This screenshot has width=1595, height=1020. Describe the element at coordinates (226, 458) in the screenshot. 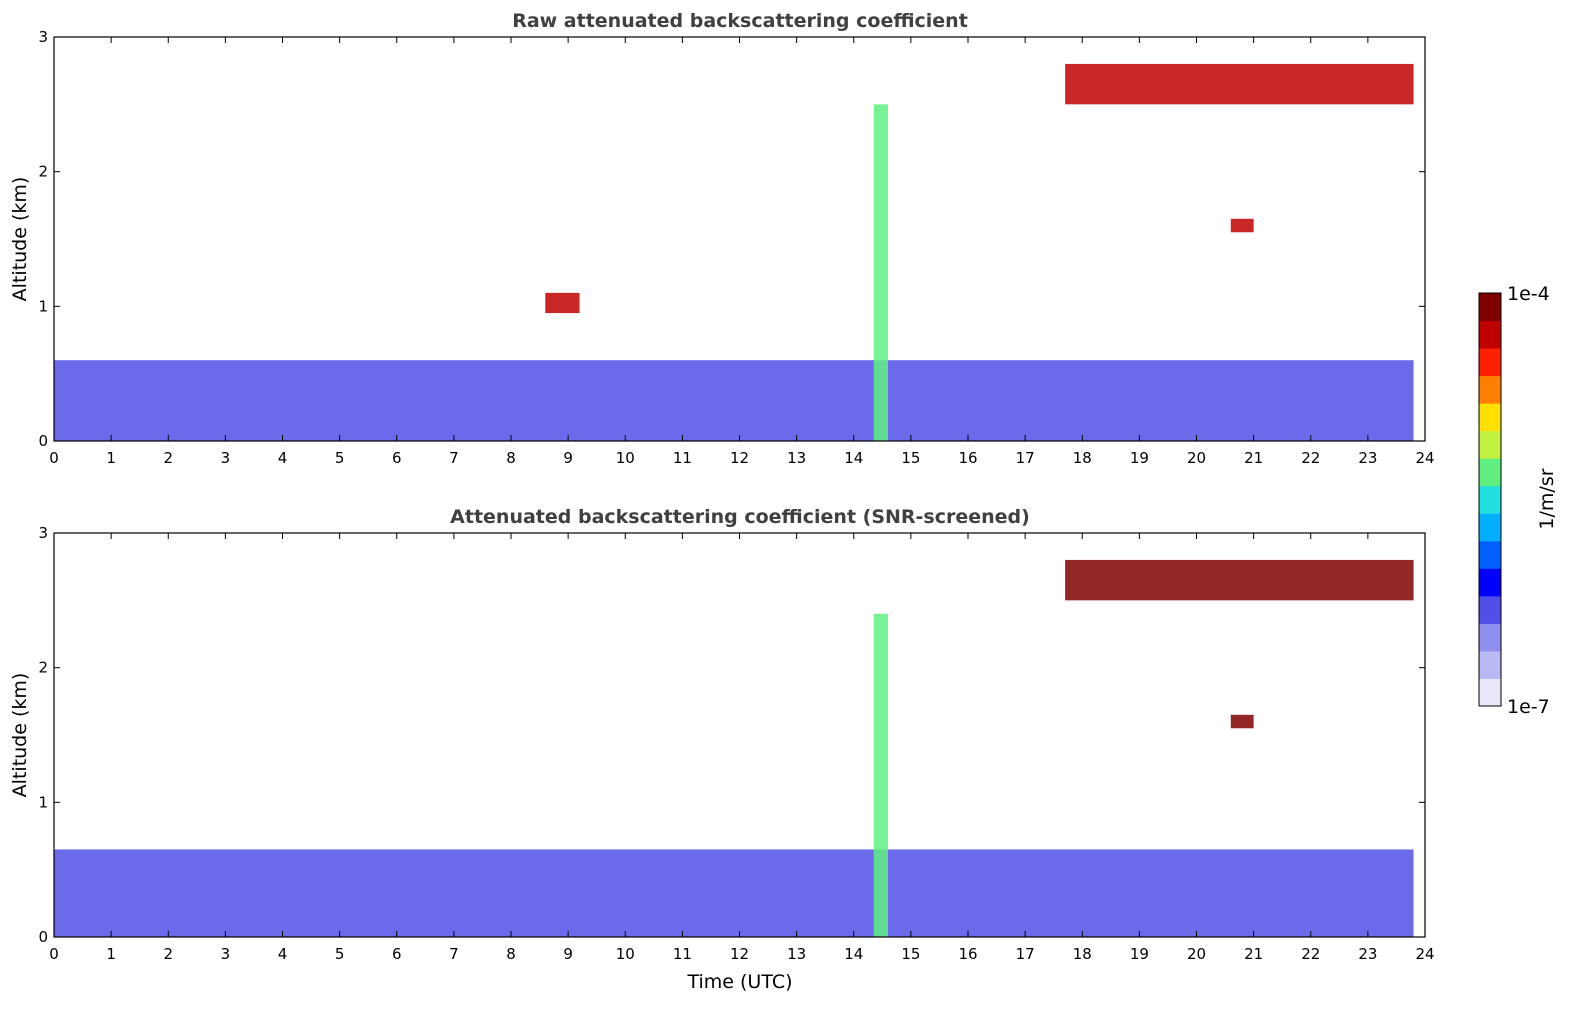

I see `x-tick-label: 3` at that location.